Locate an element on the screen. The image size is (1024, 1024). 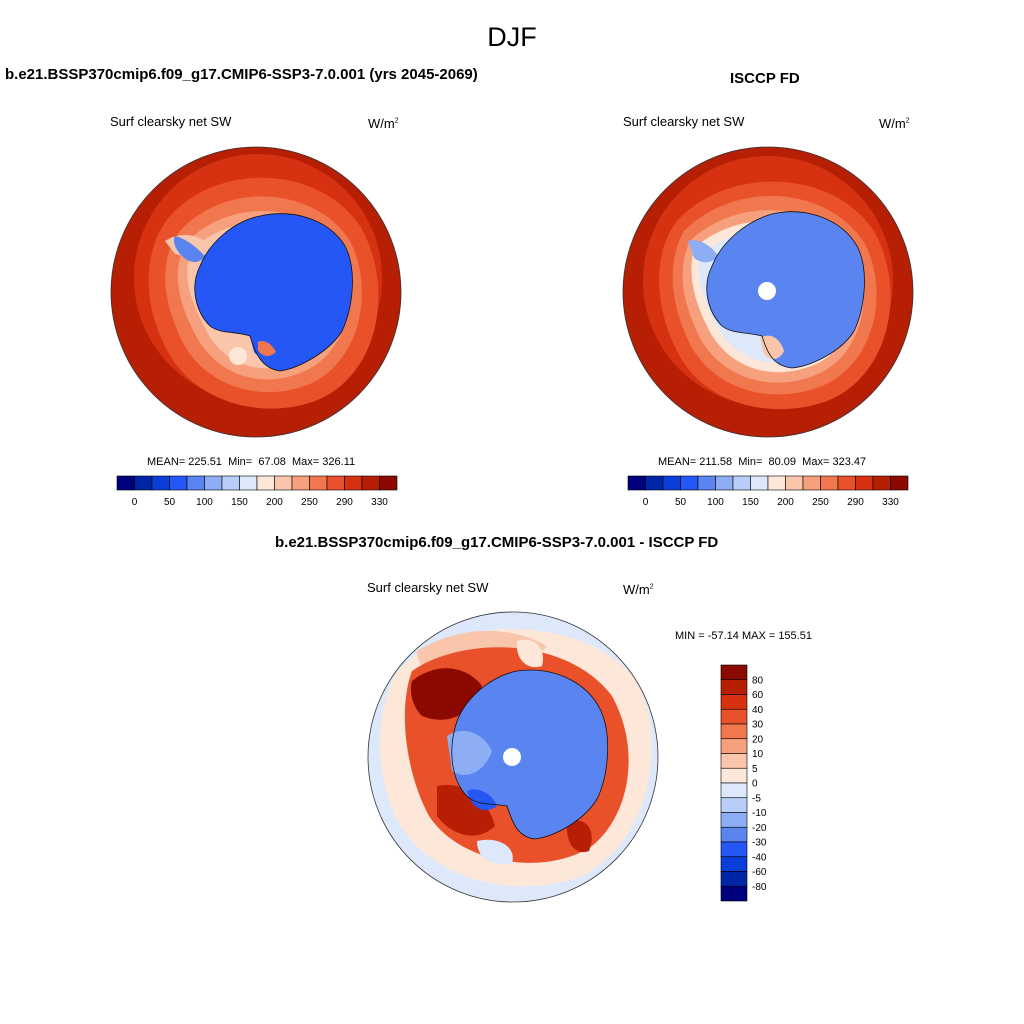
obs-colorbar-tick-label: 250 is located at coordinates (820, 502).